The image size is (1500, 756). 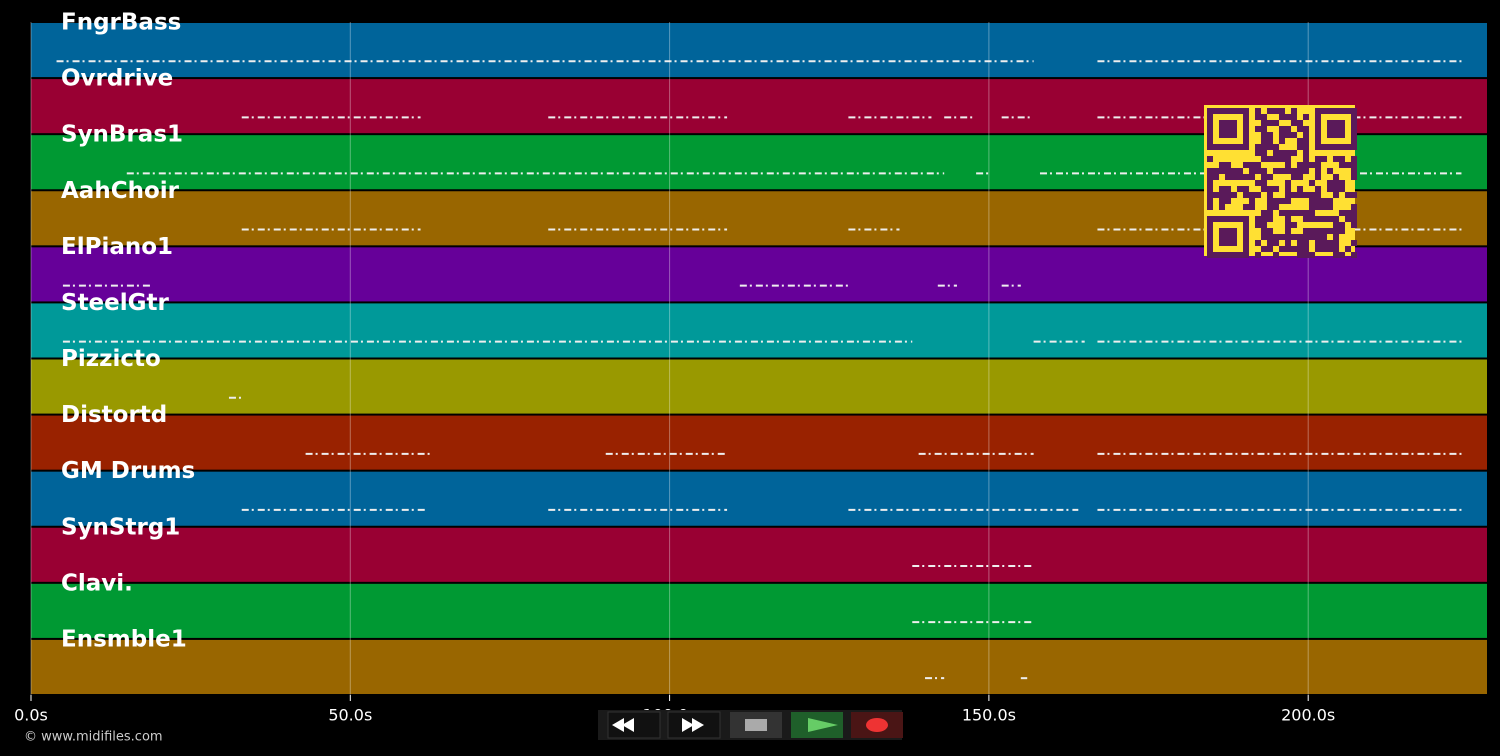 I want to click on forward-button, so click(x=694, y=725).